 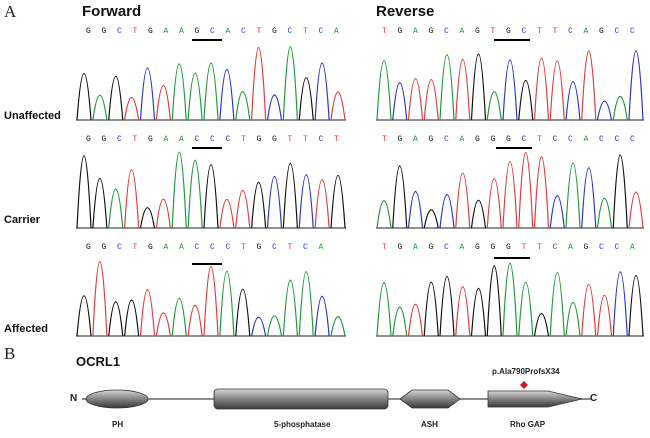 I want to click on mutation-underline-forward-affected, so click(x=207, y=264).